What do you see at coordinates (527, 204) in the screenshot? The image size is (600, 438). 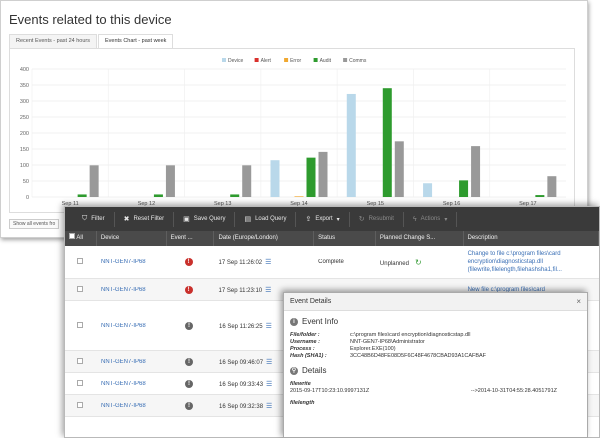 I see `x-tick-label: Sep 17` at bounding box center [527, 204].